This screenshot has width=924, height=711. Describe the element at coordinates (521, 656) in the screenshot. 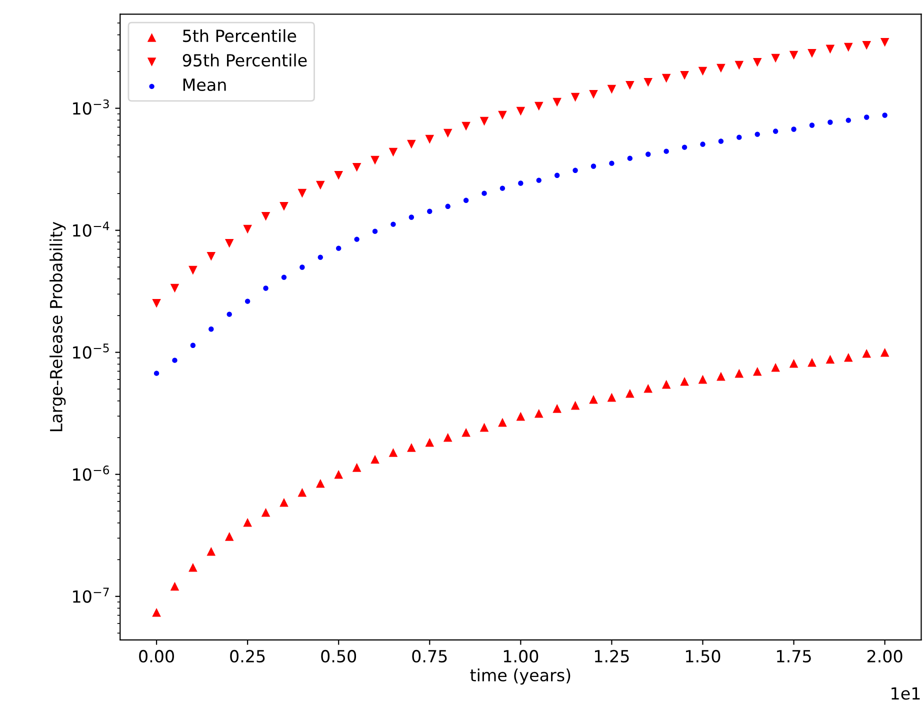

I see `x-tick-label: 1.00` at that location.